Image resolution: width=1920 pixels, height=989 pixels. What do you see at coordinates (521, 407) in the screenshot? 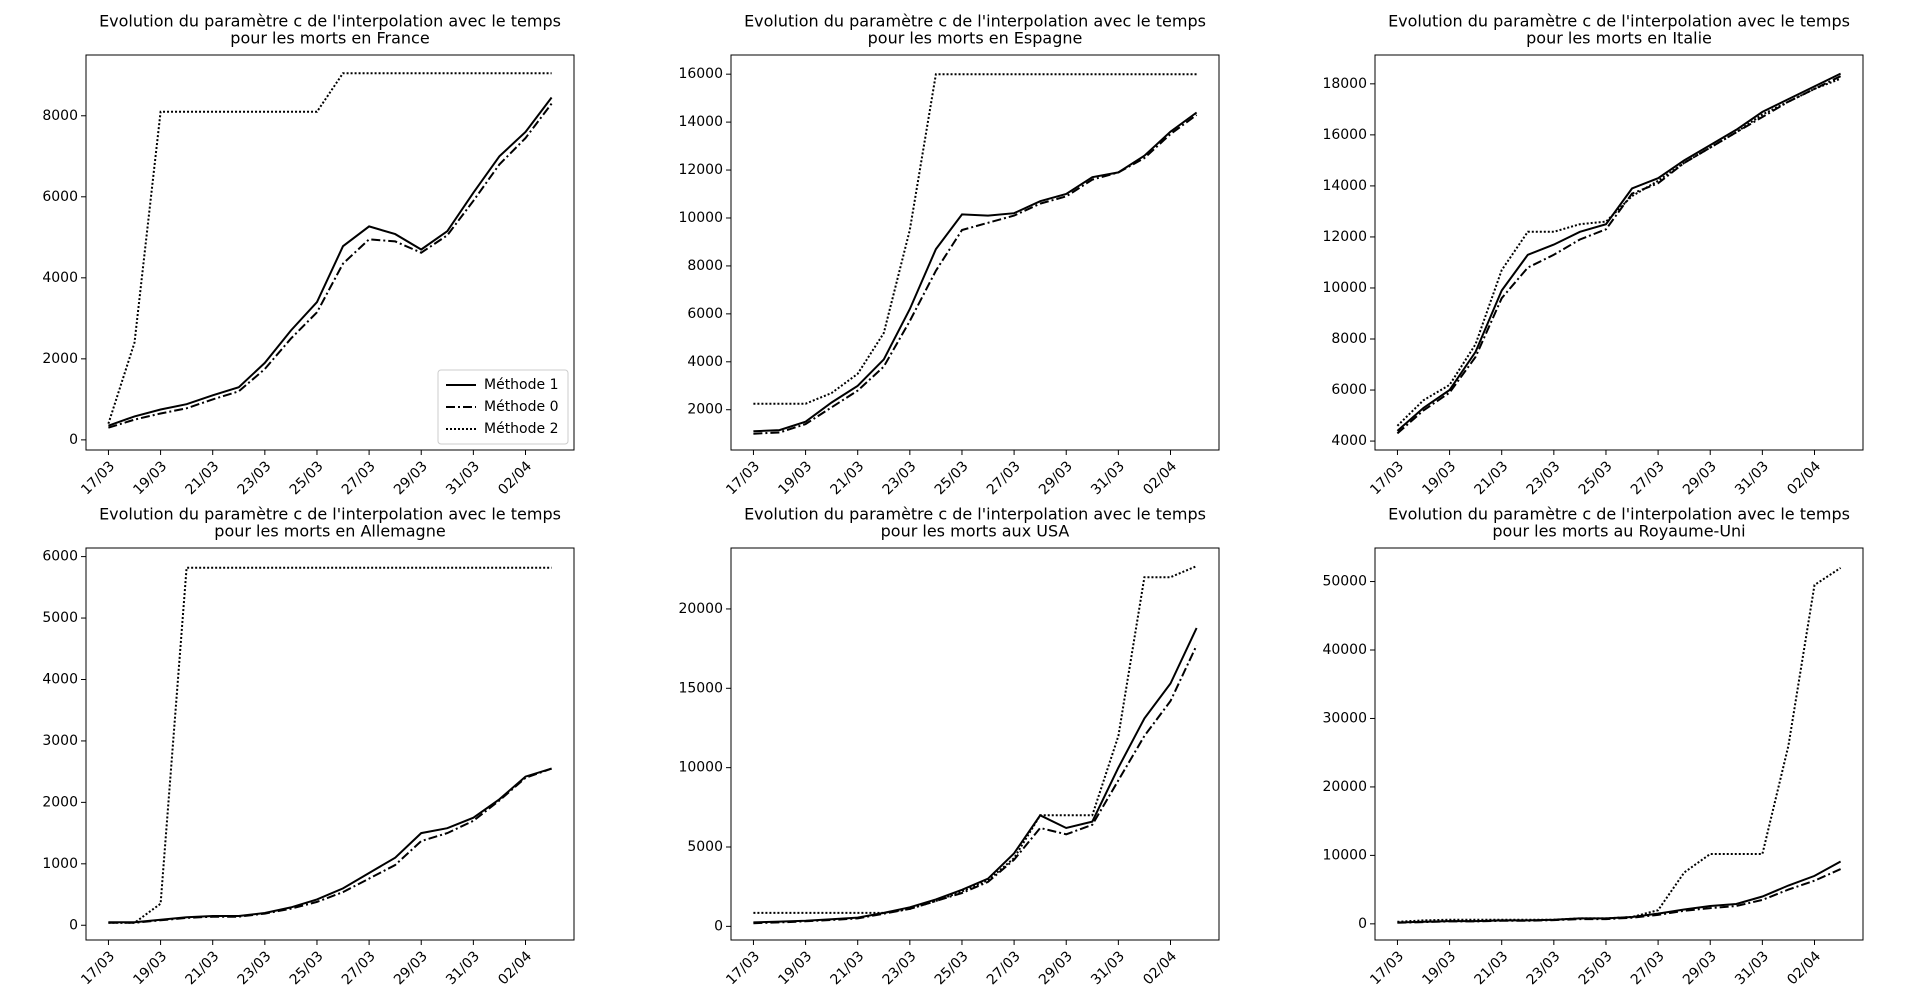
I see `legend-label: Méthode 0` at bounding box center [521, 407].